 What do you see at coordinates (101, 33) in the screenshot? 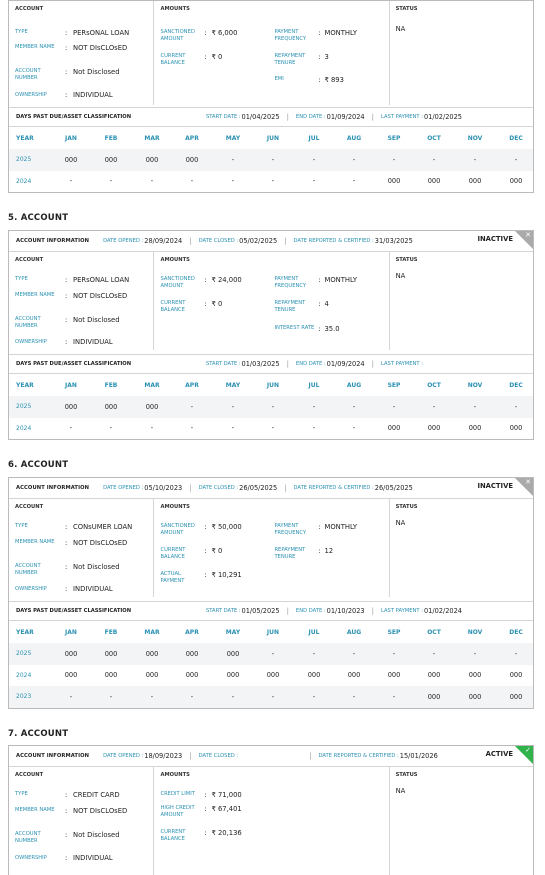
I see `type-value: PERsONAL LOAN` at bounding box center [101, 33].